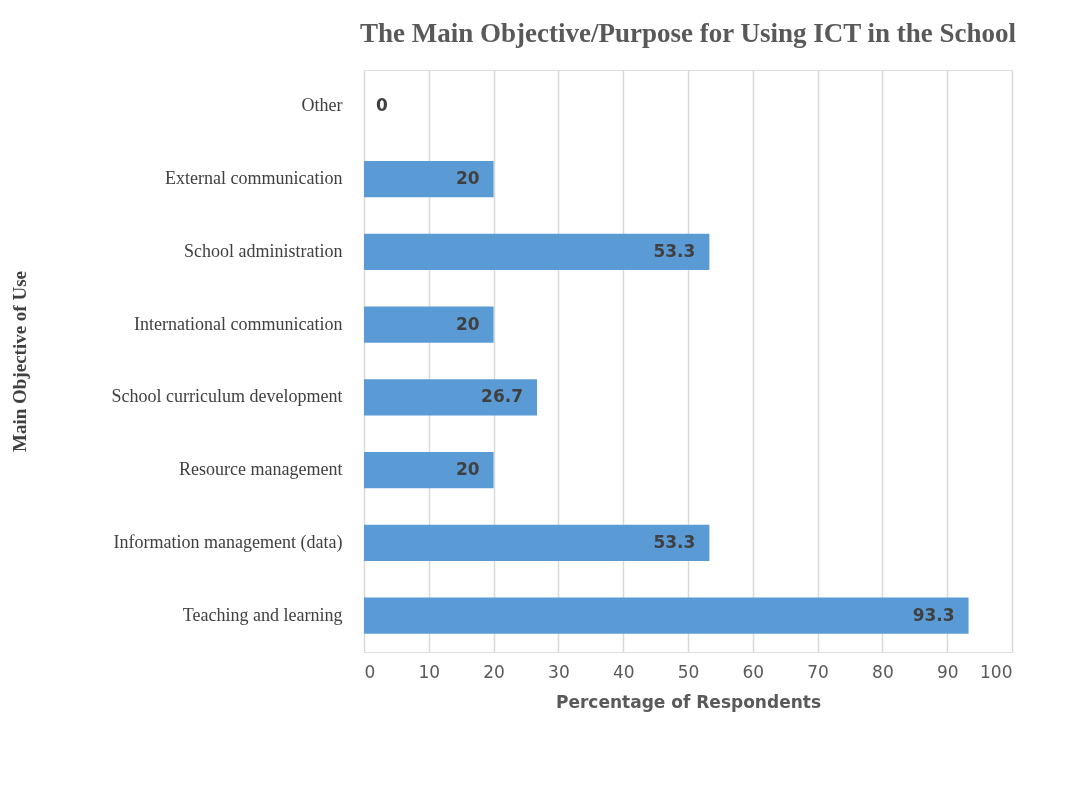  What do you see at coordinates (261, 469) in the screenshot?
I see `y-tick-label: Resource management` at bounding box center [261, 469].